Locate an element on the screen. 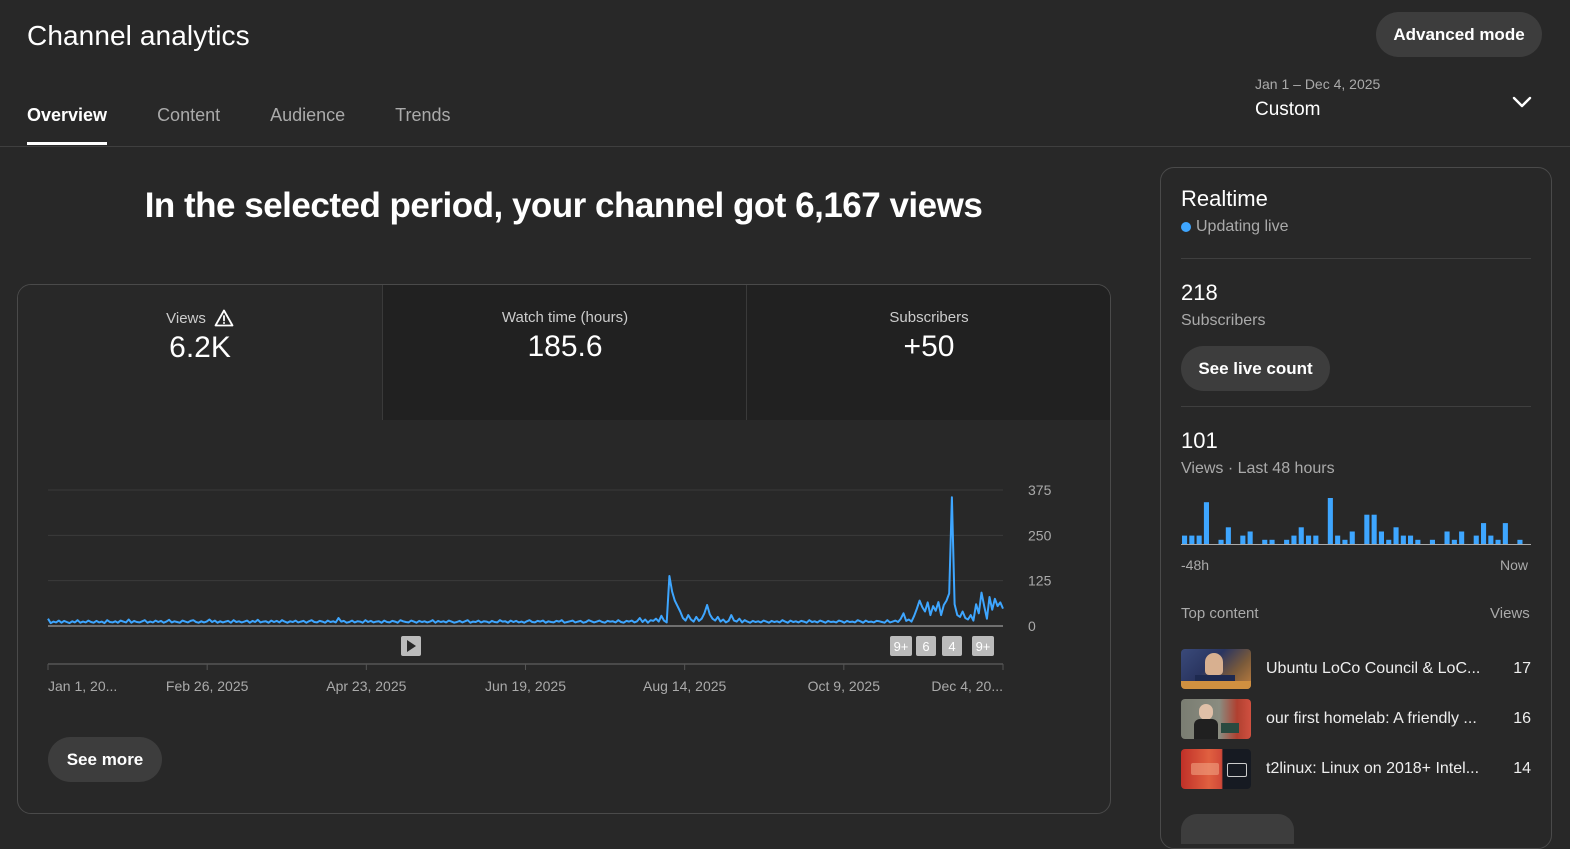  analytics-tabs: Overview Content Audience Trends is located at coordinates (264, 119).